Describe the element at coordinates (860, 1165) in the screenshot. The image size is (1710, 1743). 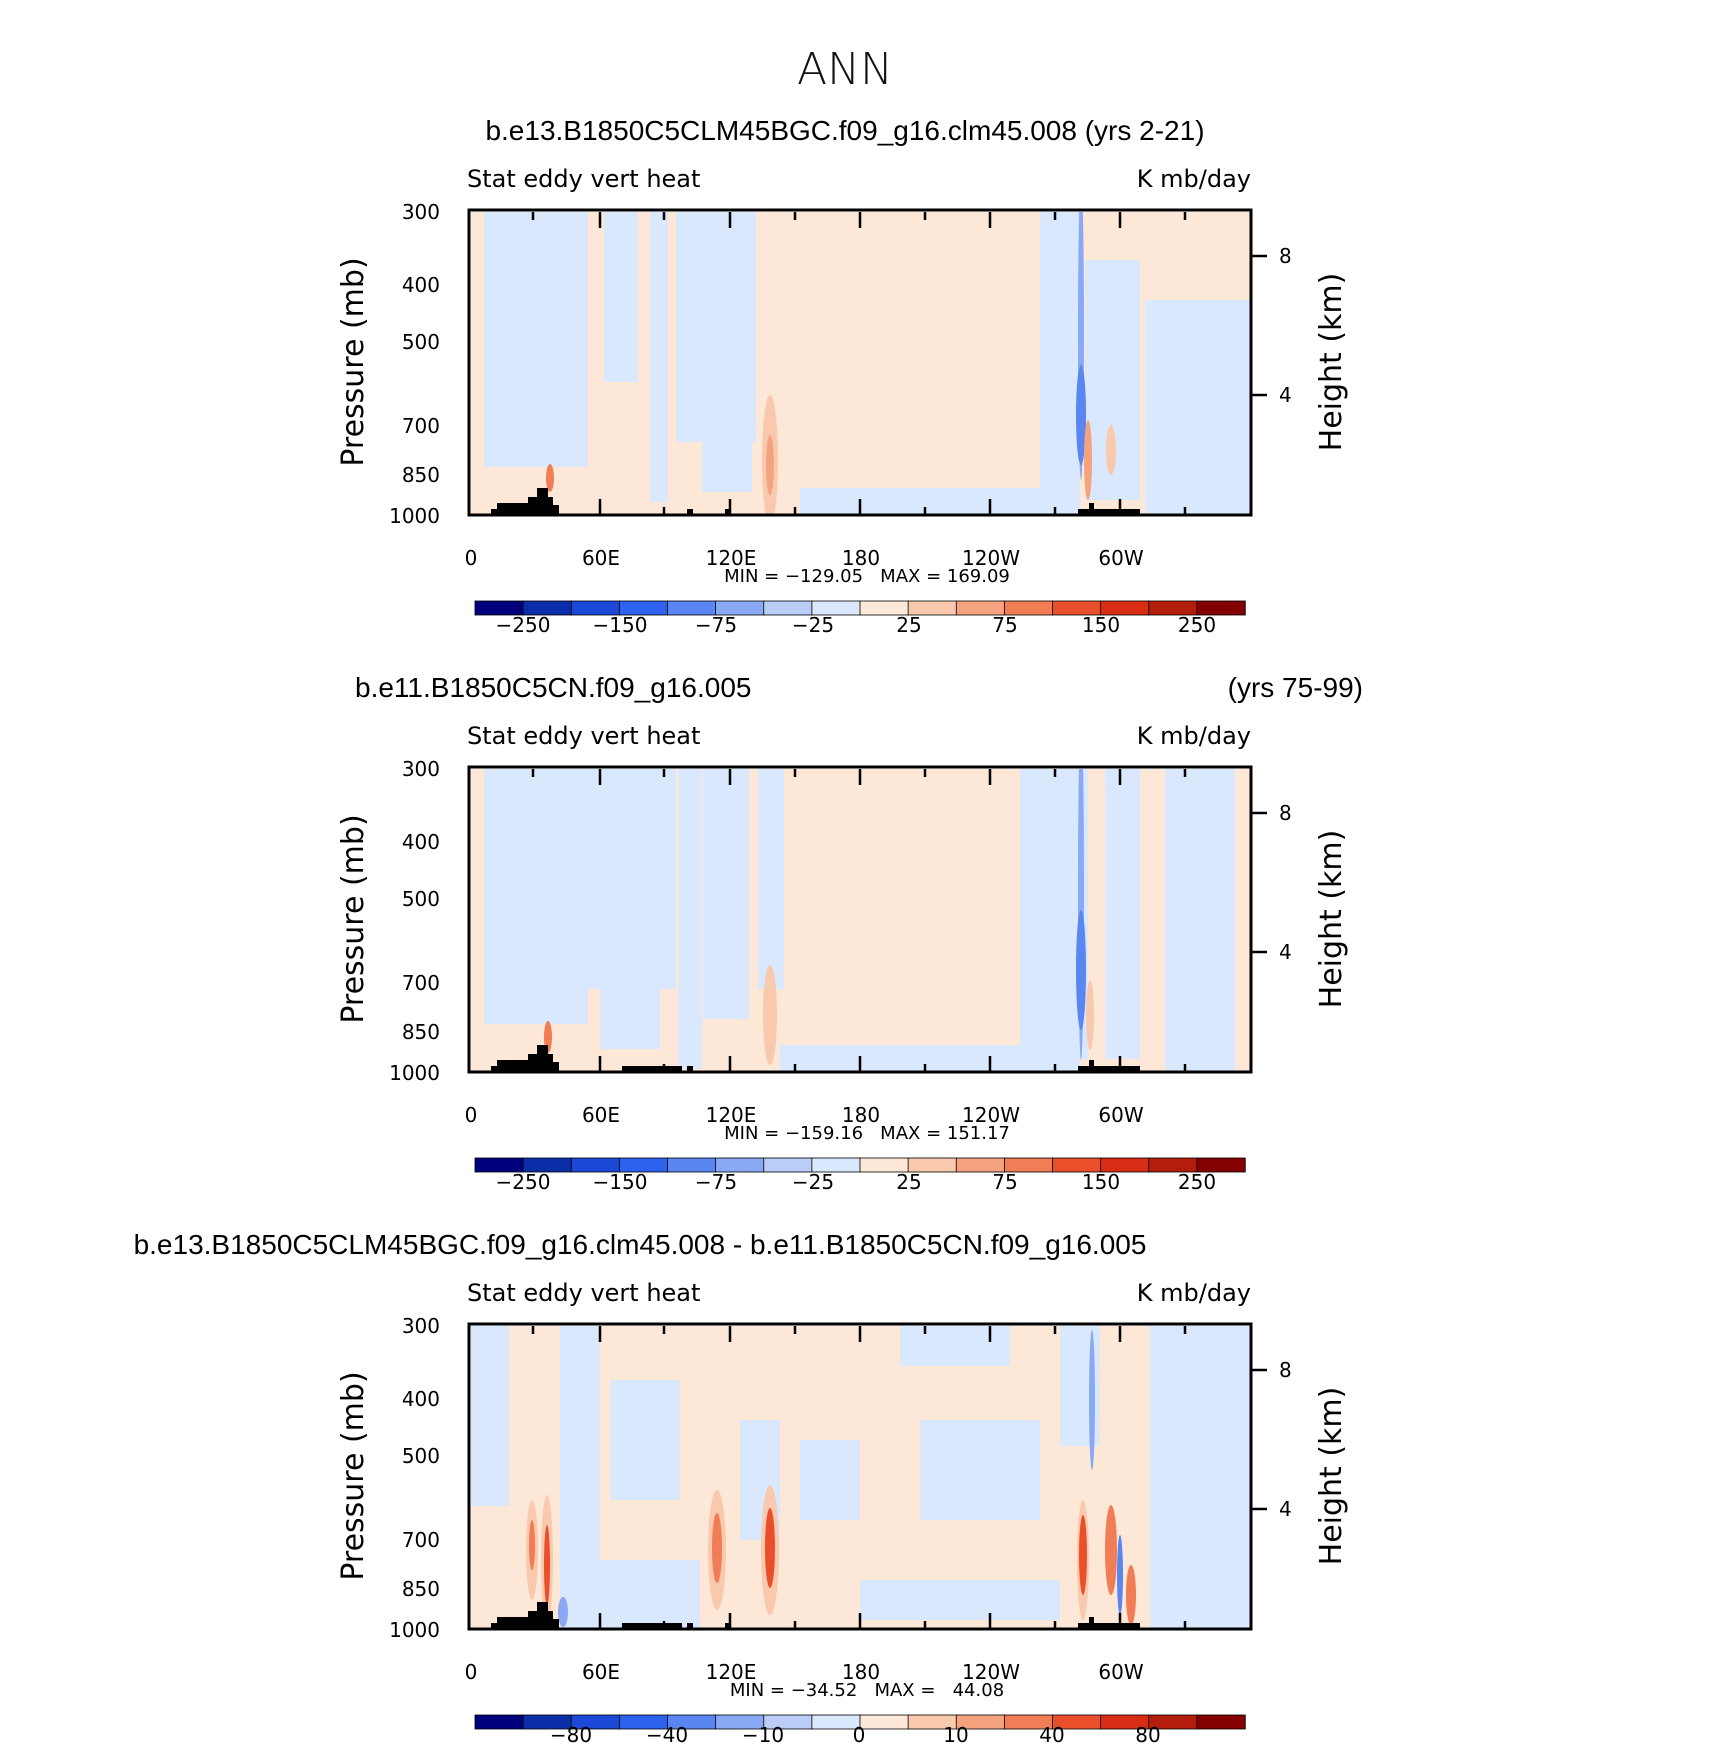
I see `panel-2-colorbar` at that location.